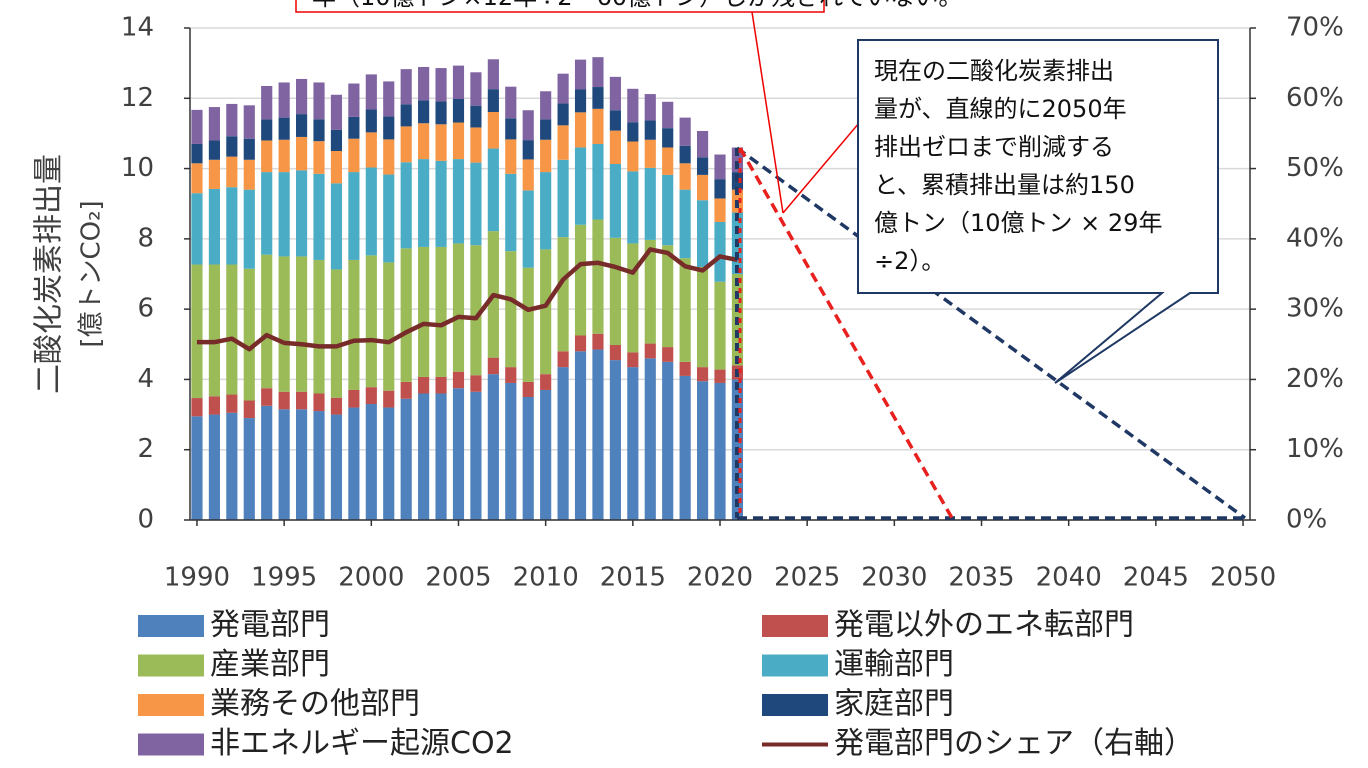  Describe the element at coordinates (1018, 223) in the screenshot. I see `callout-line: 億トン（10億トン × 29年` at that location.